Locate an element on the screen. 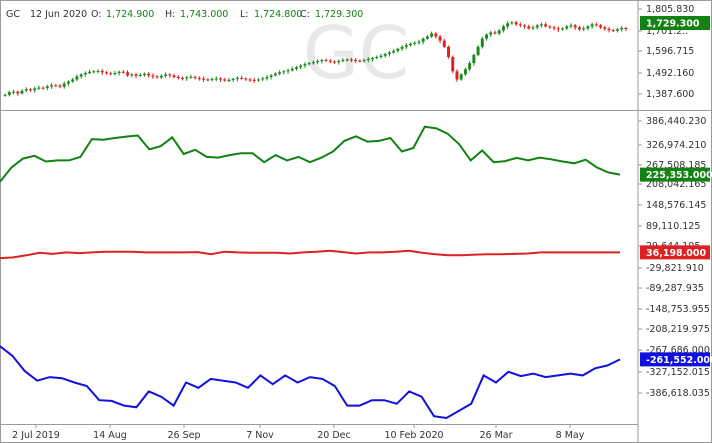  indicator-y-tick-label: -89,287.935 is located at coordinates (675, 288).